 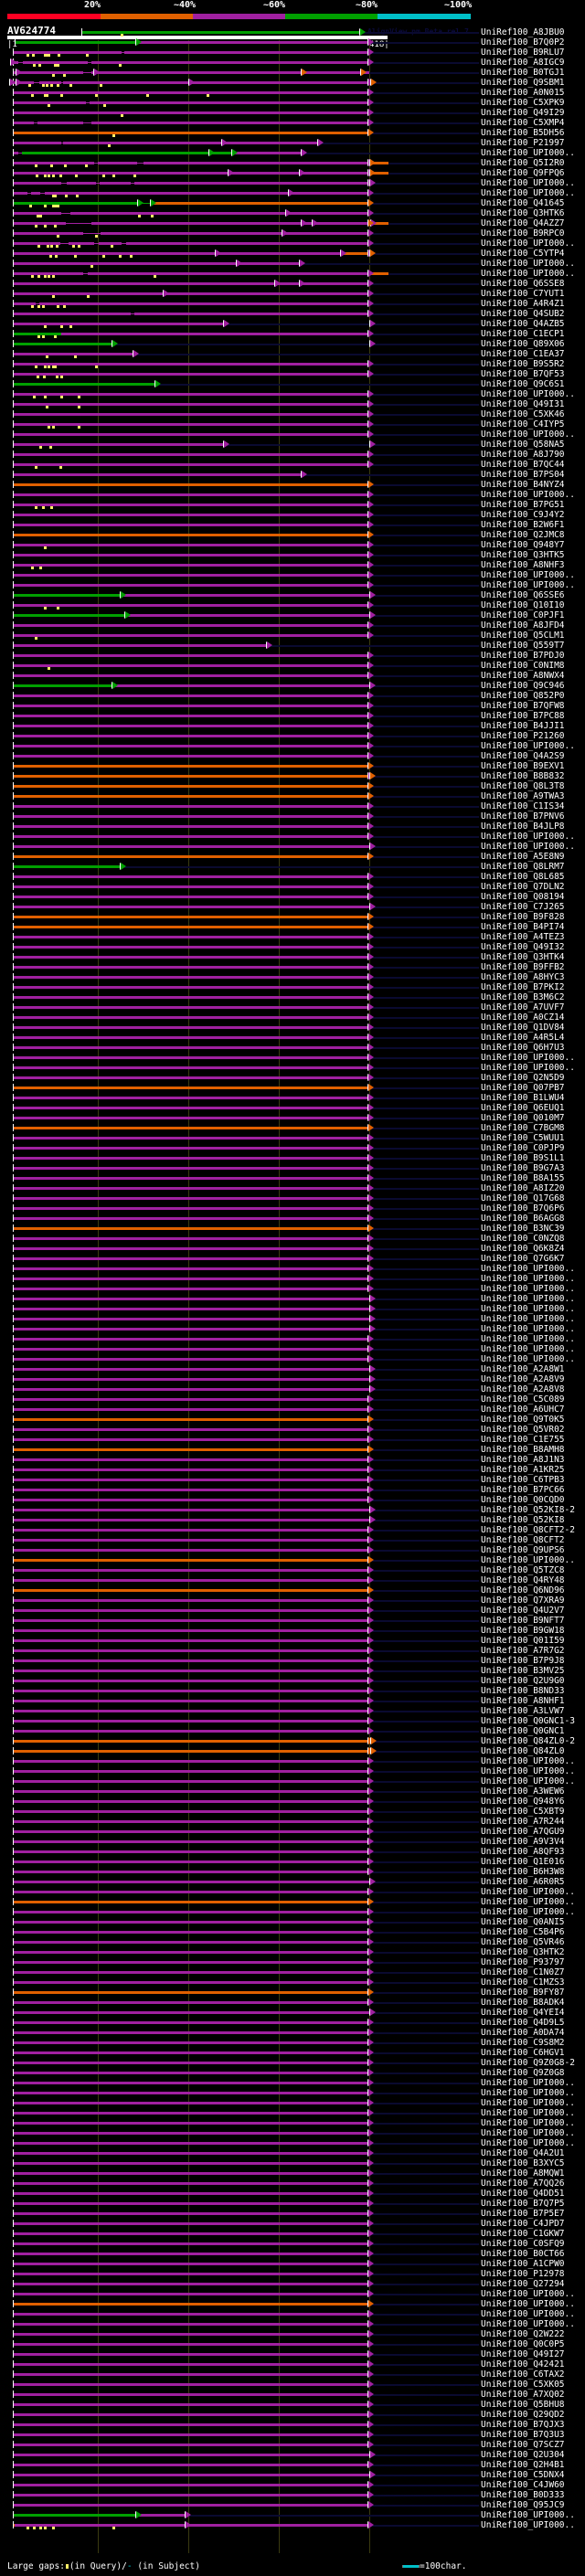 I want to click on alignment-row: UniRef100_A8NHF3, so click(x=293, y=565).